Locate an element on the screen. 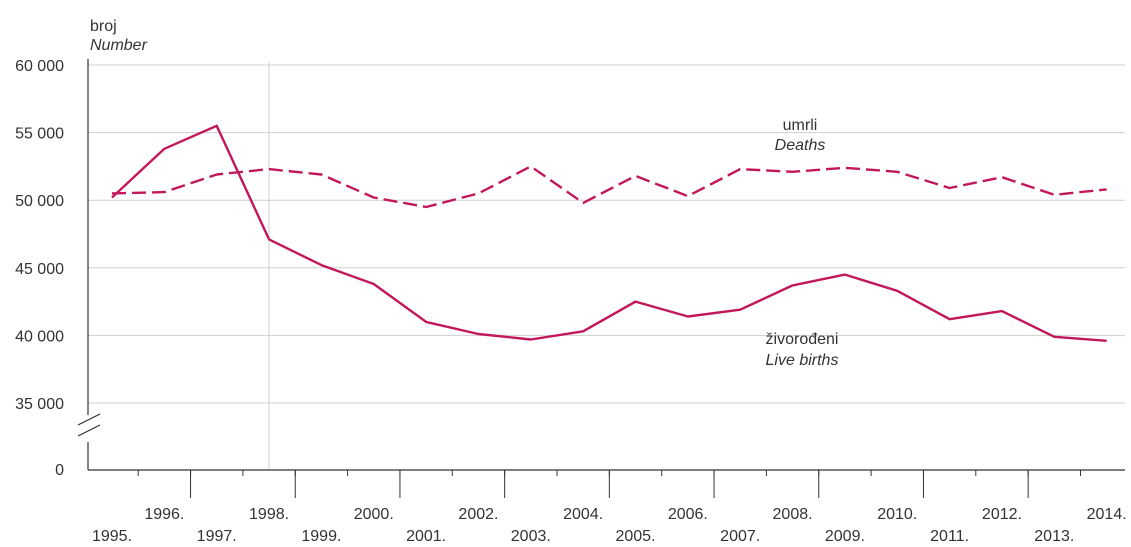 This screenshot has width=1131, height=547. y-tick-label: 50 000 is located at coordinates (39, 201).